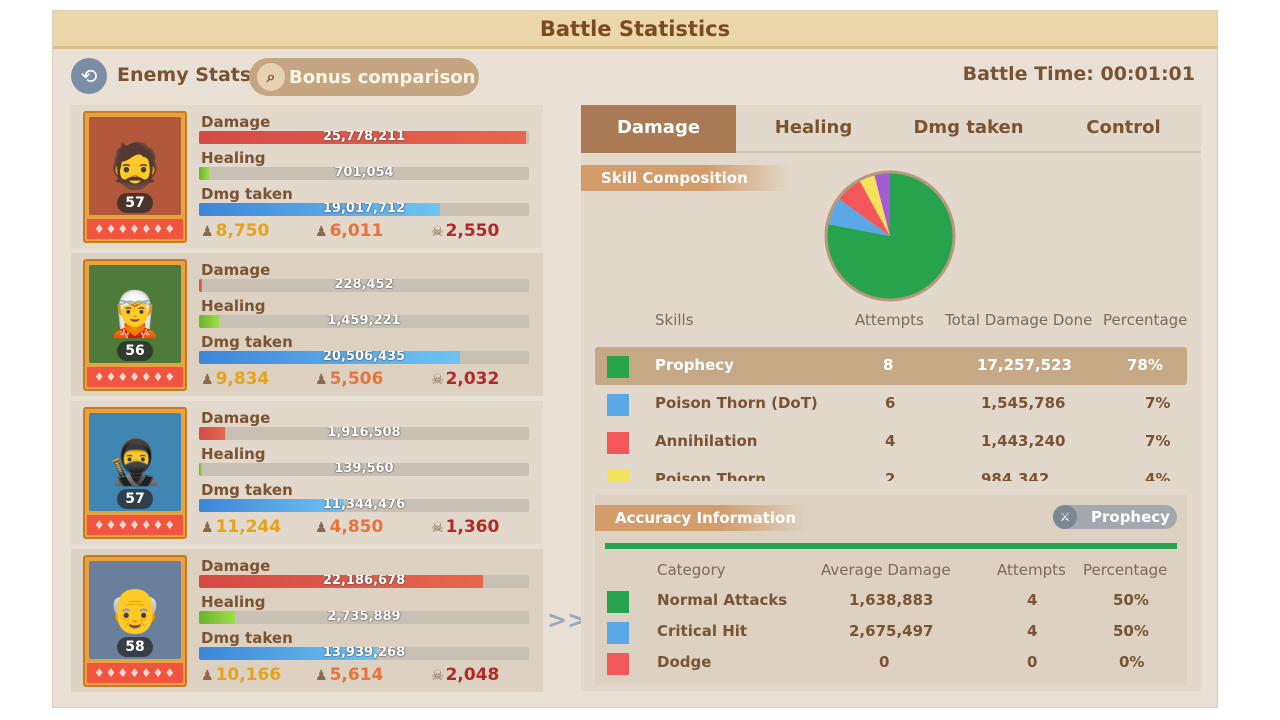  Describe the element at coordinates (1131, 631) in the screenshot. I see `accuracy-pct: 50%` at that location.